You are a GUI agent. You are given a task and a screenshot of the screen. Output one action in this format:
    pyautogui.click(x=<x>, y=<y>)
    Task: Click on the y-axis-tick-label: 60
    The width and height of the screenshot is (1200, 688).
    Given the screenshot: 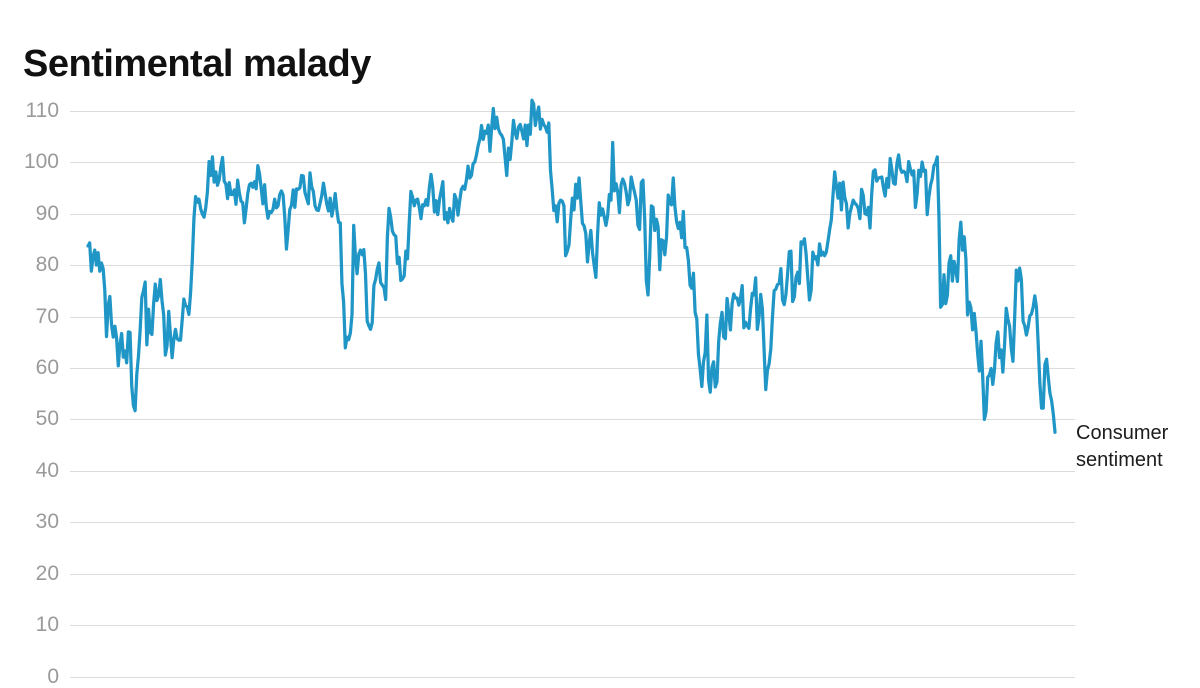 What is the action you would take?
    pyautogui.click(x=47, y=367)
    